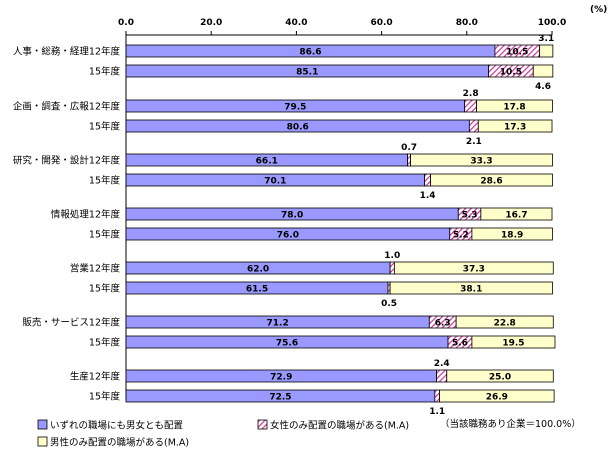 The width and height of the screenshot is (609, 453). I want to click on unit-label: (%), so click(598, 10).